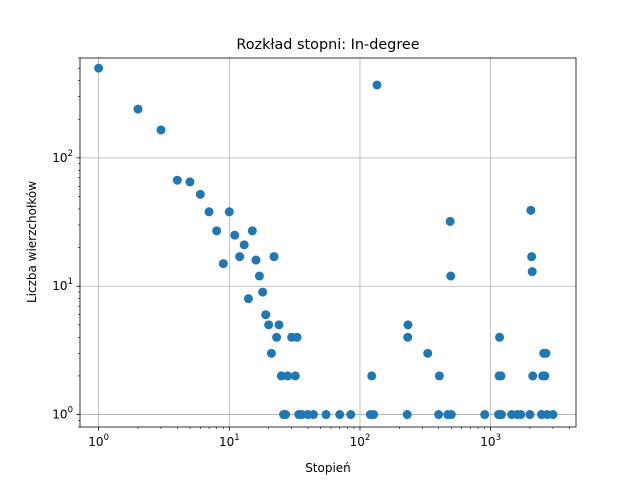 The height and width of the screenshot is (480, 640). I want to click on x-axis-title: Stopień, so click(328, 468).